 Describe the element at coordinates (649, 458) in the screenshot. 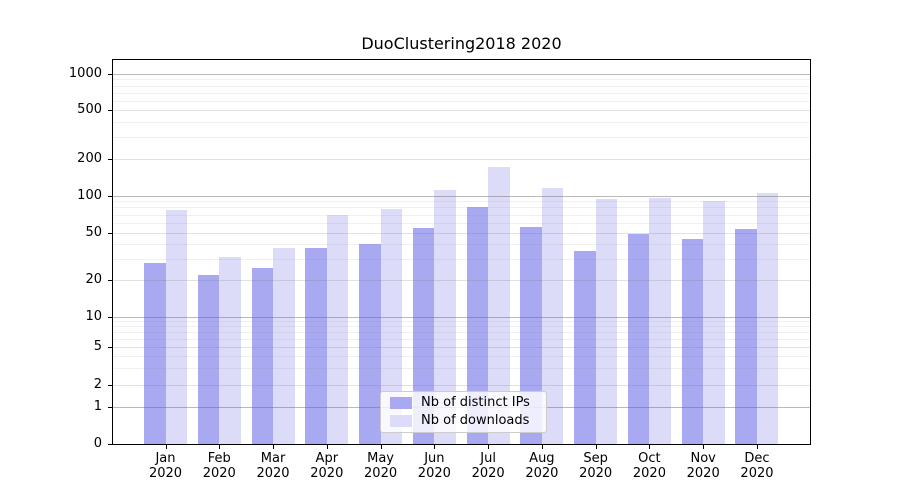

I see `x-tick-month: Oct` at that location.